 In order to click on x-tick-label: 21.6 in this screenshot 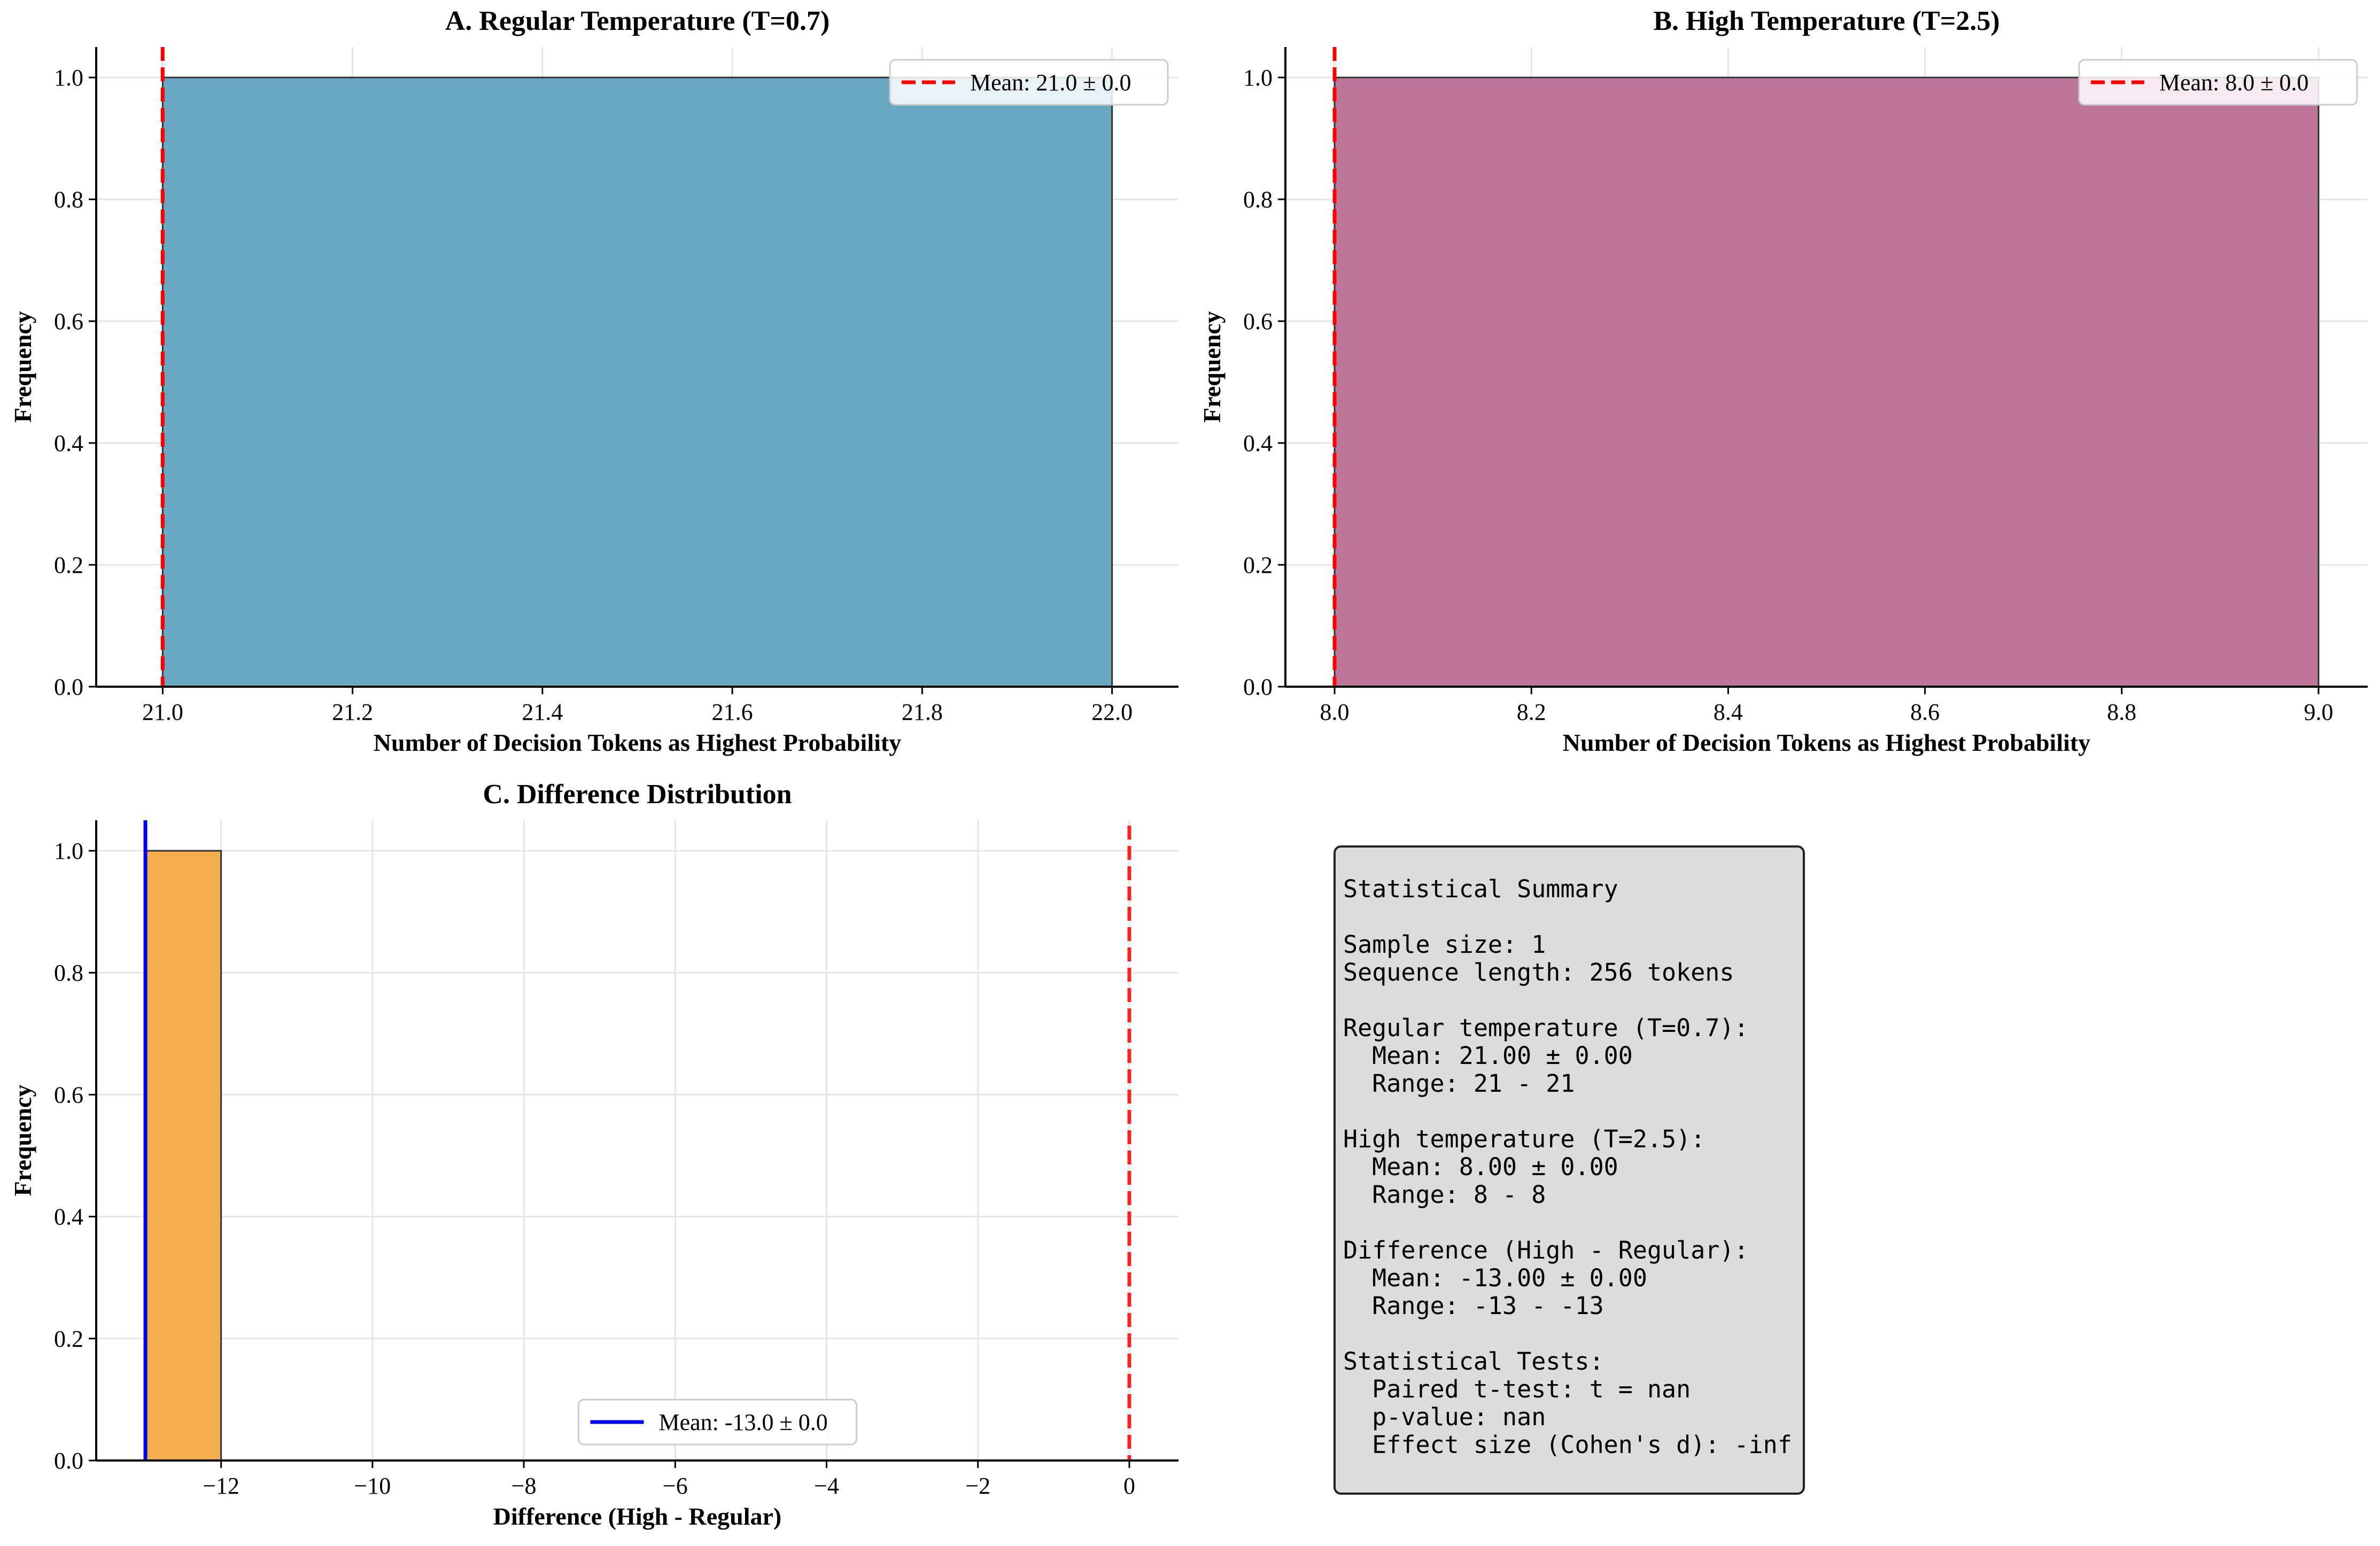, I will do `click(733, 712)`.